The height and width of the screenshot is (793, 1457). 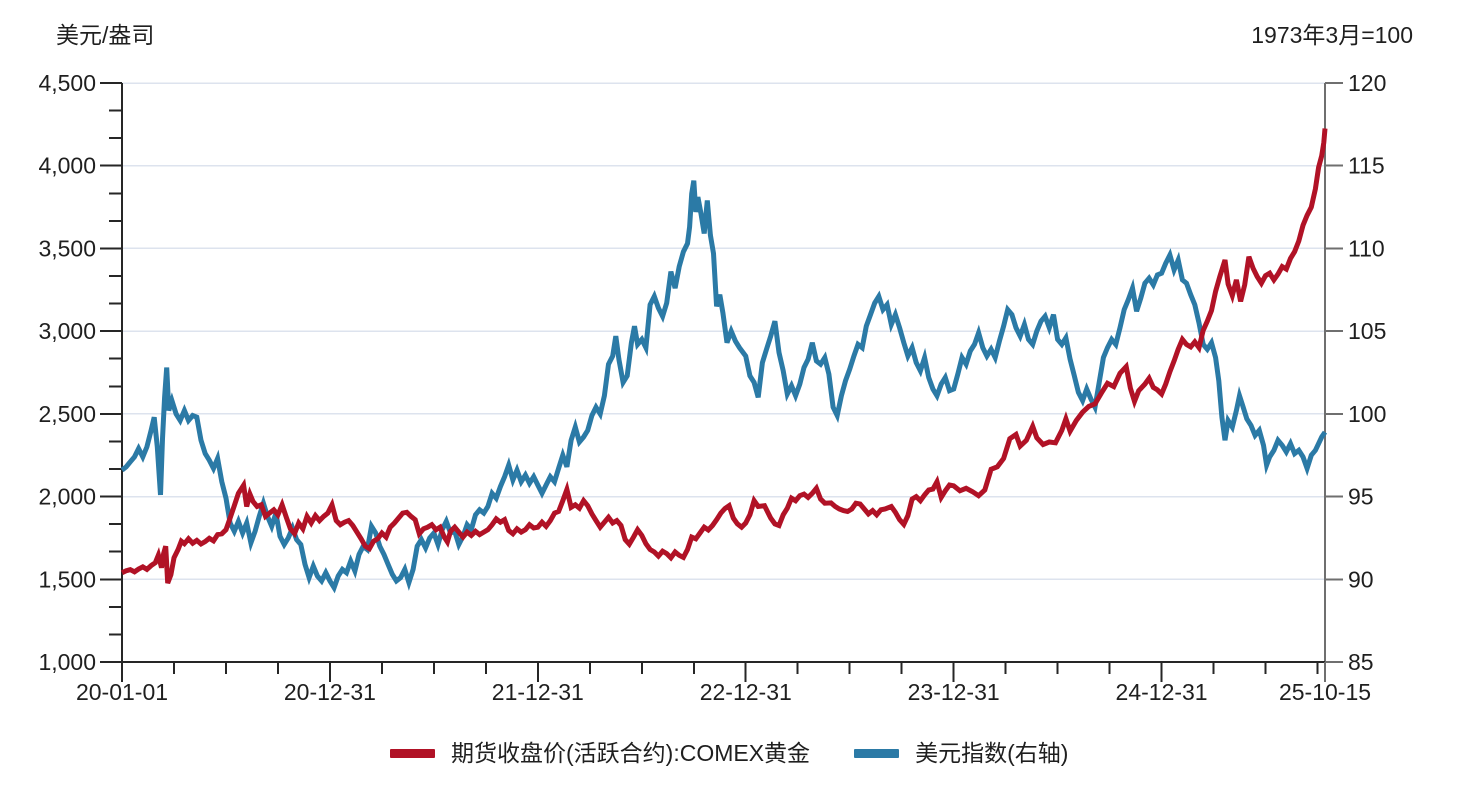 I want to click on svg-text: 2,500, so click(x=67, y=414).